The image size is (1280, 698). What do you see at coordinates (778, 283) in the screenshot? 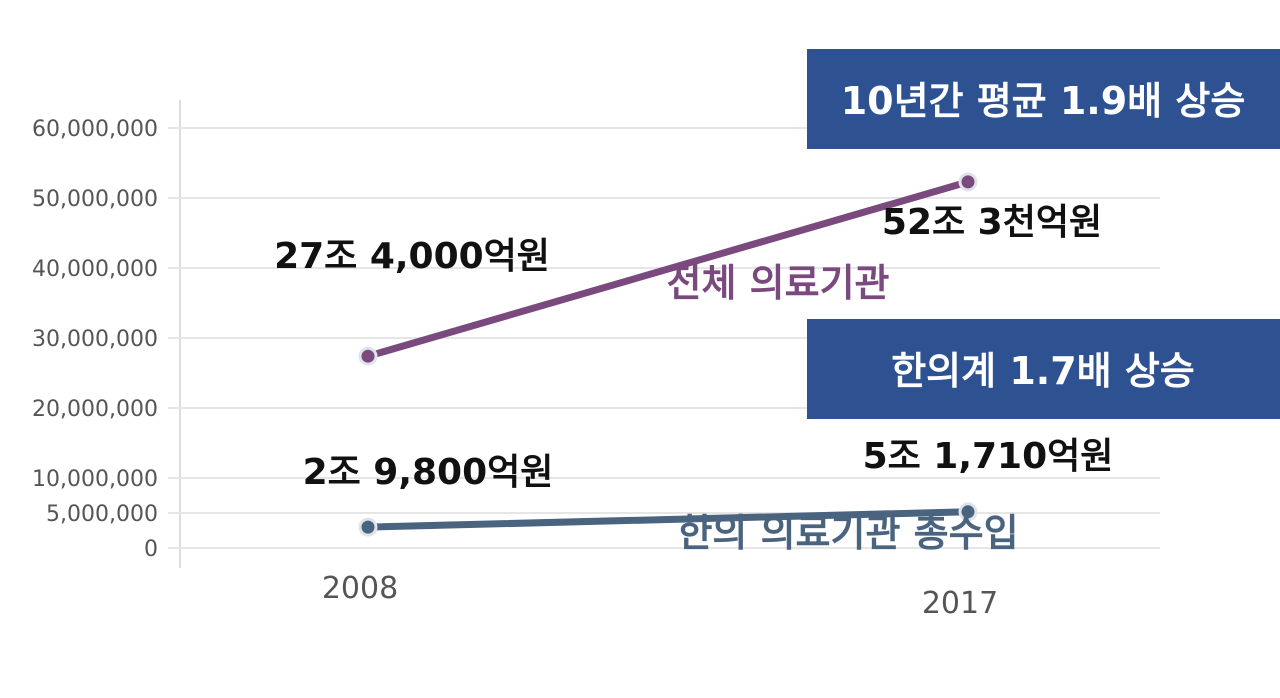
I see `series-label: 전체 의료기관` at bounding box center [778, 283].